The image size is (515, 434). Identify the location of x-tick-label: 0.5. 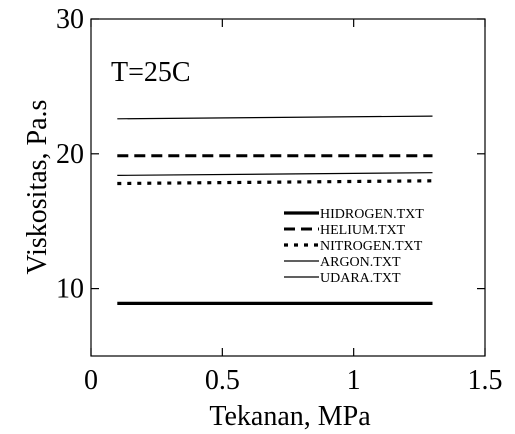
(222, 380).